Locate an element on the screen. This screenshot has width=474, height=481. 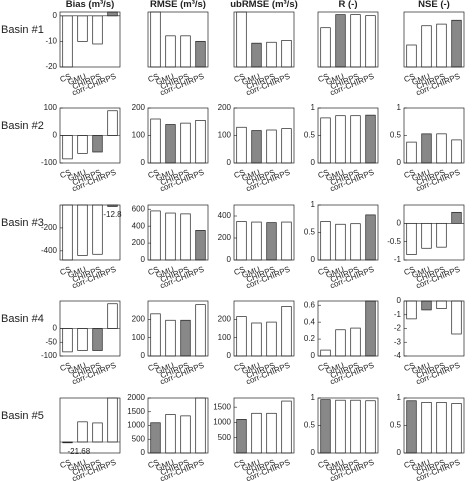
panel-title: R (-) is located at coordinates (348, 5).